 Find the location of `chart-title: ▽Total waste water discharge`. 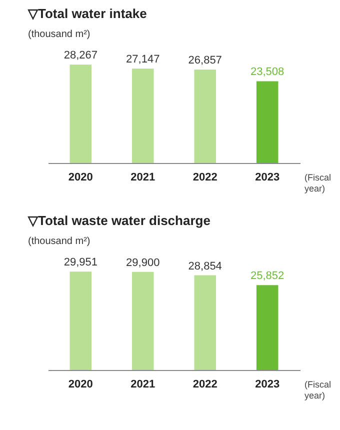

chart-title: ▽Total waste water discharge is located at coordinates (118, 220).